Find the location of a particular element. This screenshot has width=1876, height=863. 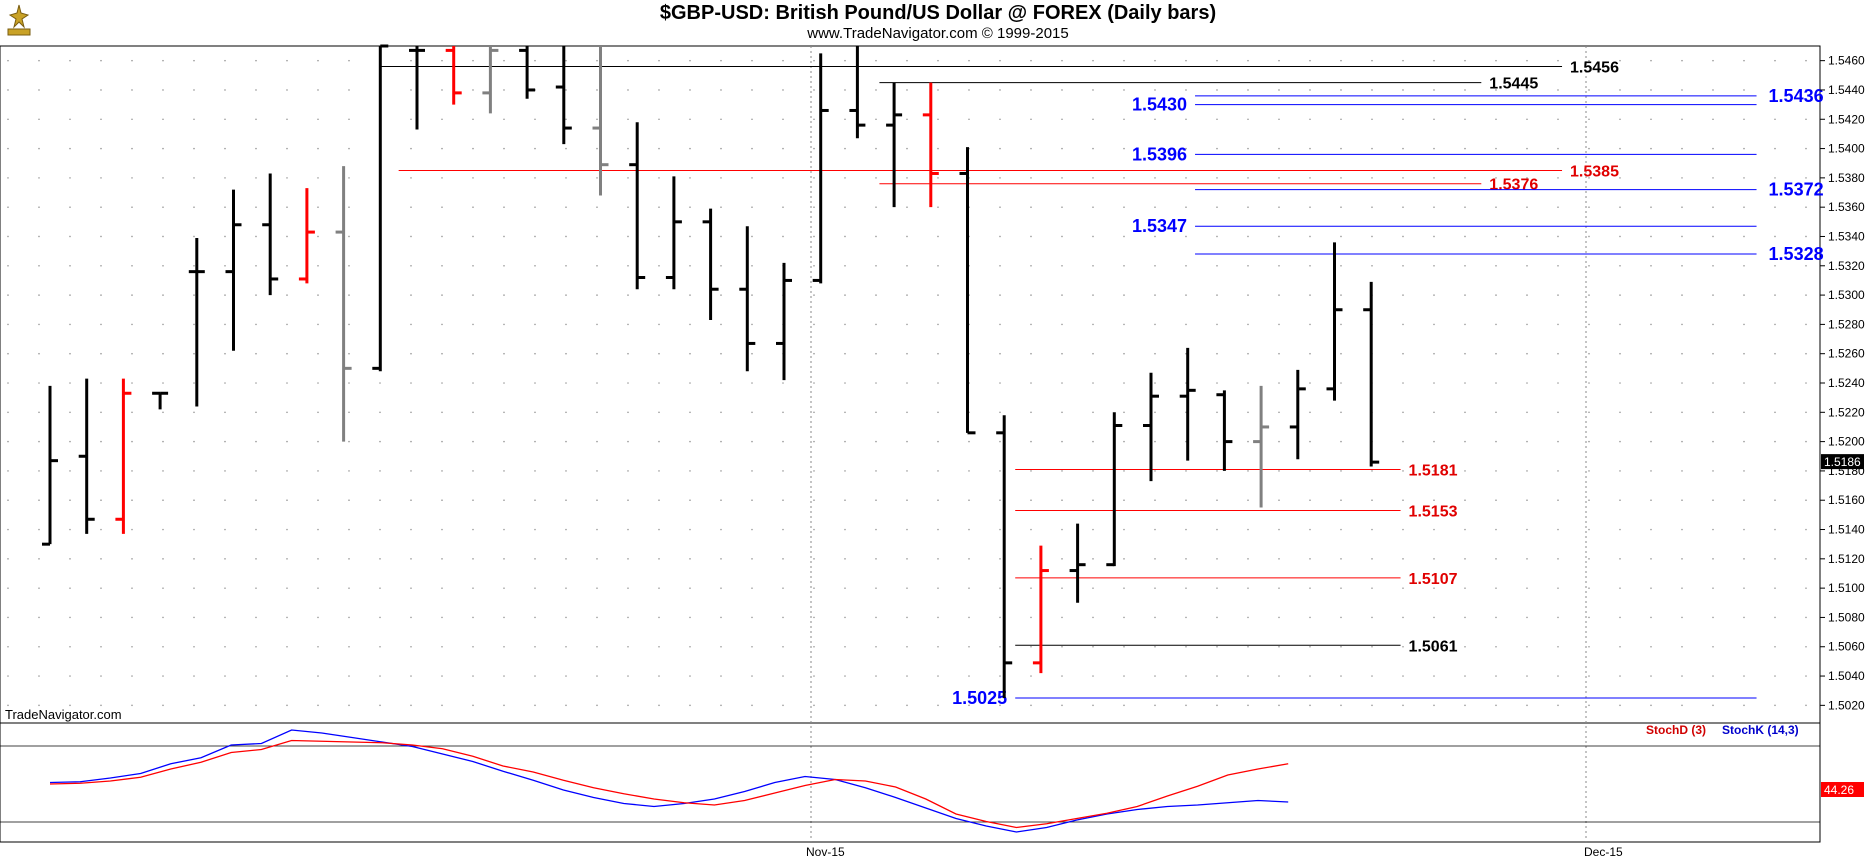

y-tick-label: 1.5160 is located at coordinates (1846, 500).